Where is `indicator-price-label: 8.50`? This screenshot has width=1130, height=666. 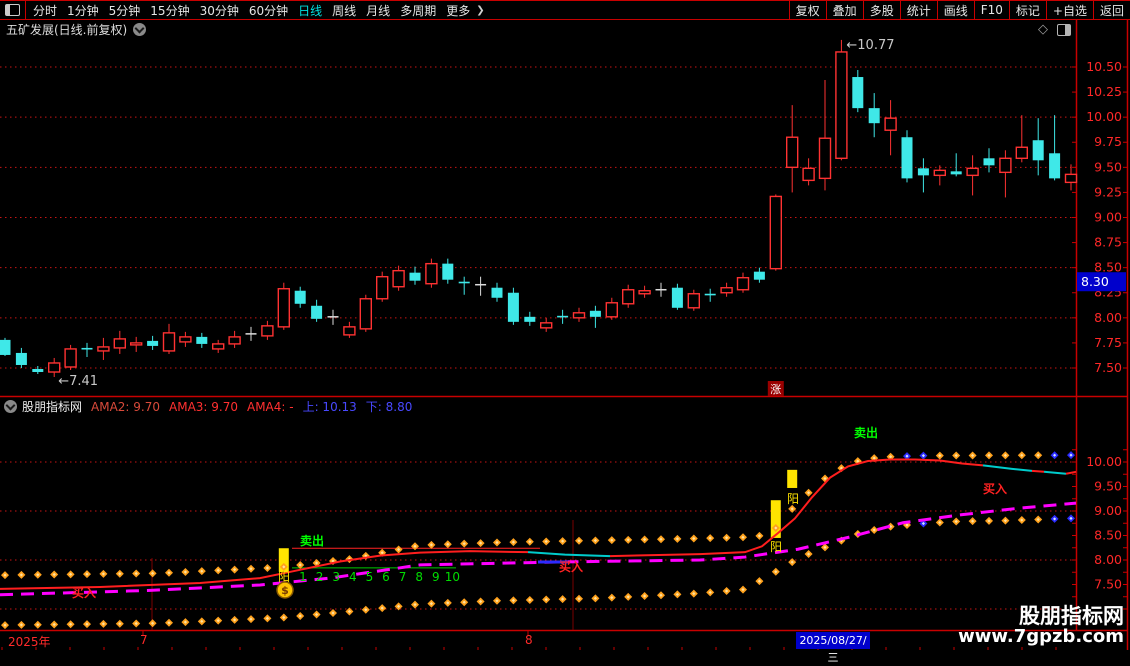
indicator-price-label: 8.50 is located at coordinates (1108, 535).